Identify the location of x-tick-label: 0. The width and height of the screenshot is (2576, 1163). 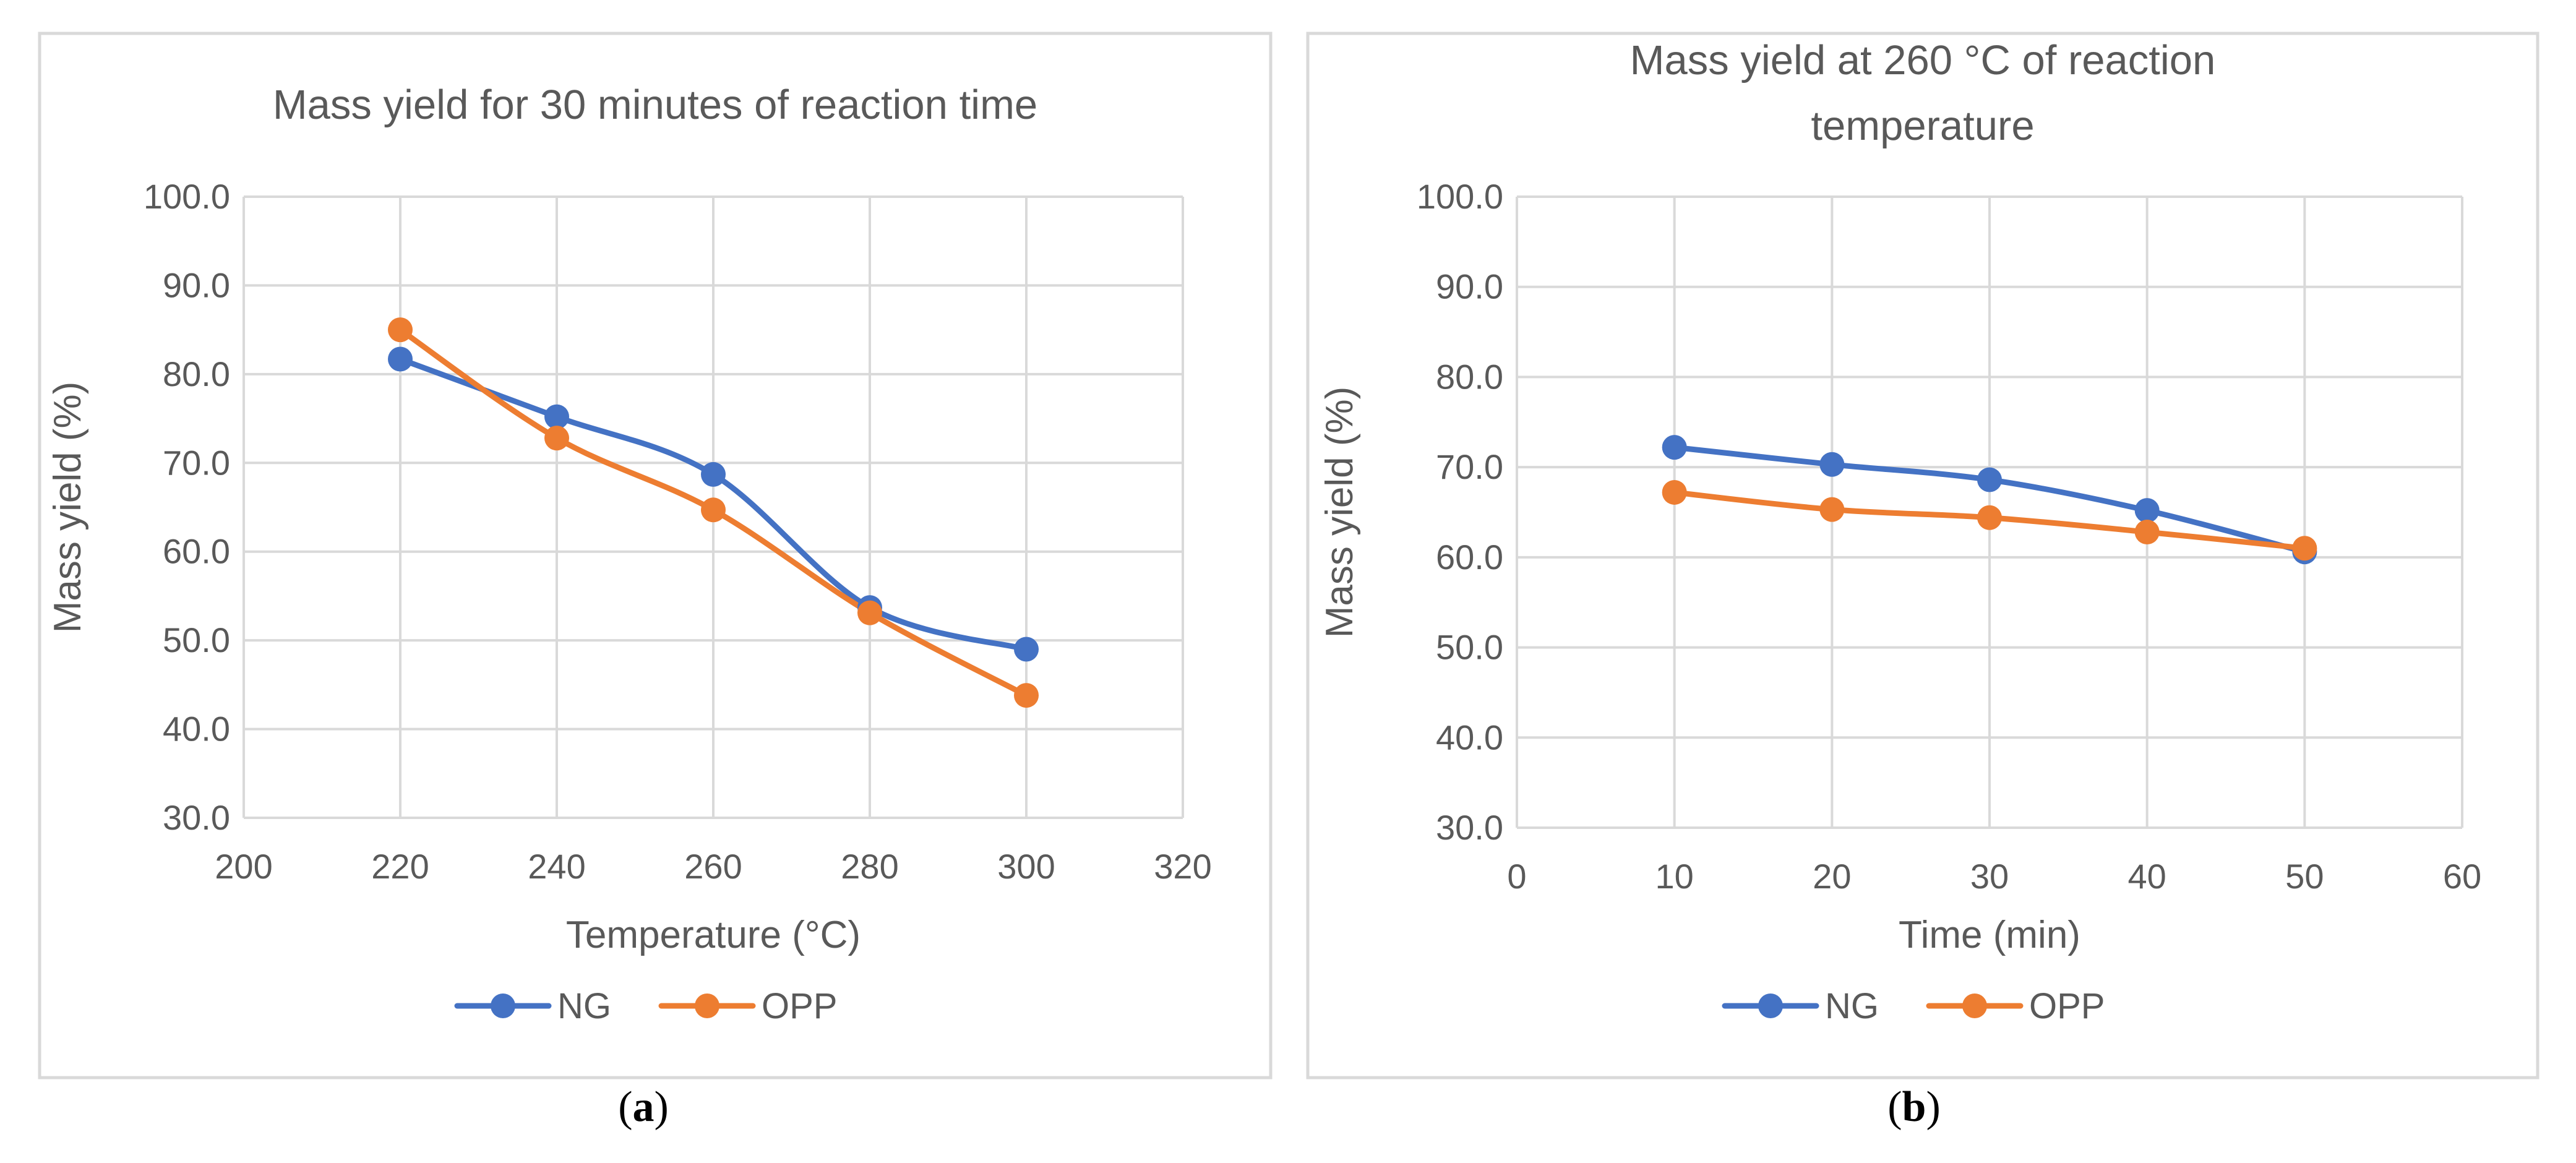
(1516, 876).